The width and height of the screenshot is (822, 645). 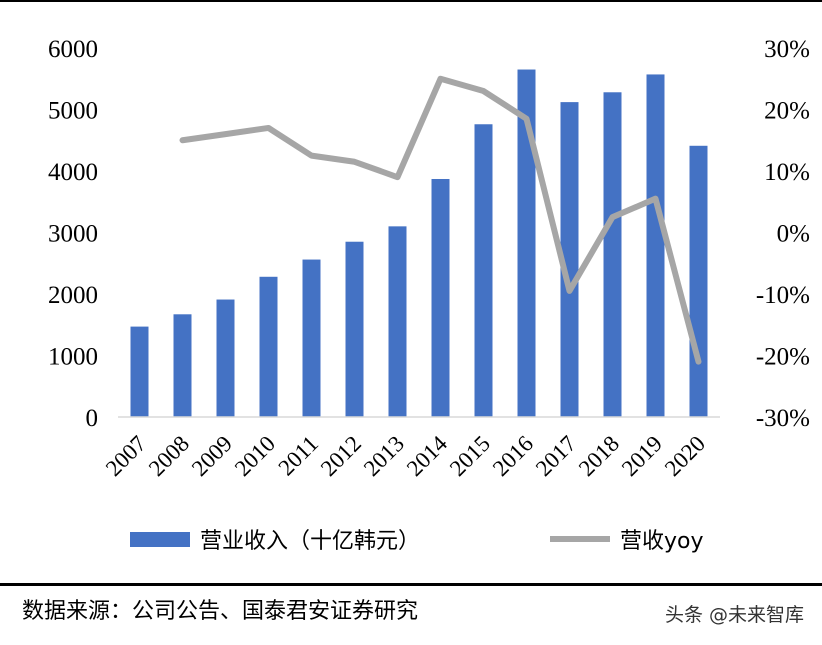 I want to click on left-tick-label: 5000, so click(x=73, y=111).